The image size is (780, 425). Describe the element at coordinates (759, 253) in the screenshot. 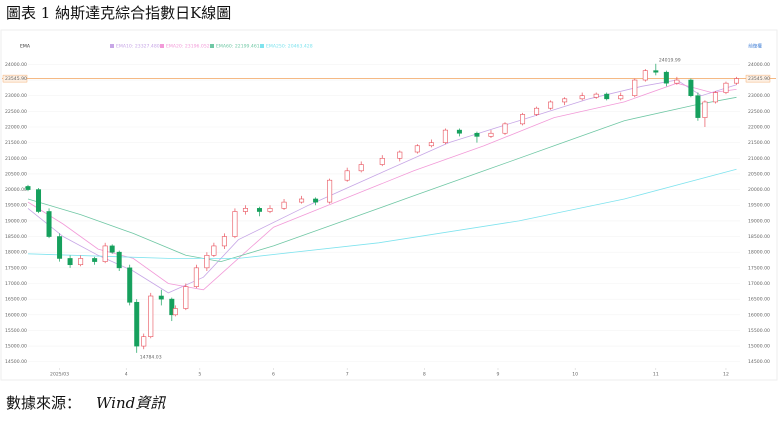

I see `y-tick-label-right: 18000.00` at that location.